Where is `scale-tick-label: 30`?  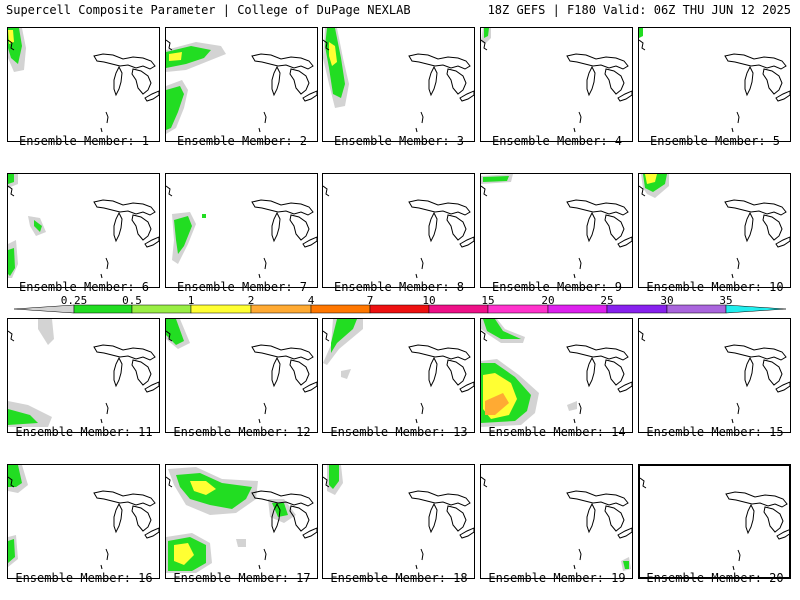 scale-tick-label: 30 is located at coordinates (667, 300).